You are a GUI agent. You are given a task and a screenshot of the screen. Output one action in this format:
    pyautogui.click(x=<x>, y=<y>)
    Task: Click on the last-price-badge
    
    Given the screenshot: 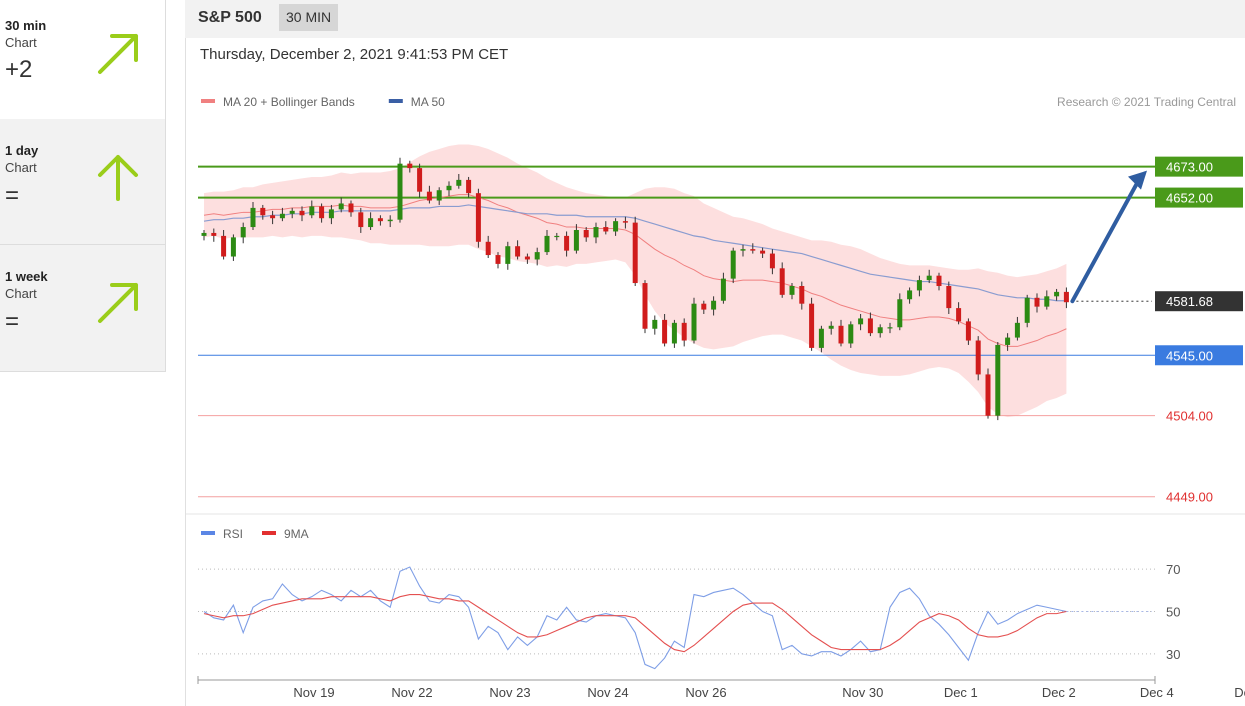 What is the action you would take?
    pyautogui.click(x=1199, y=301)
    